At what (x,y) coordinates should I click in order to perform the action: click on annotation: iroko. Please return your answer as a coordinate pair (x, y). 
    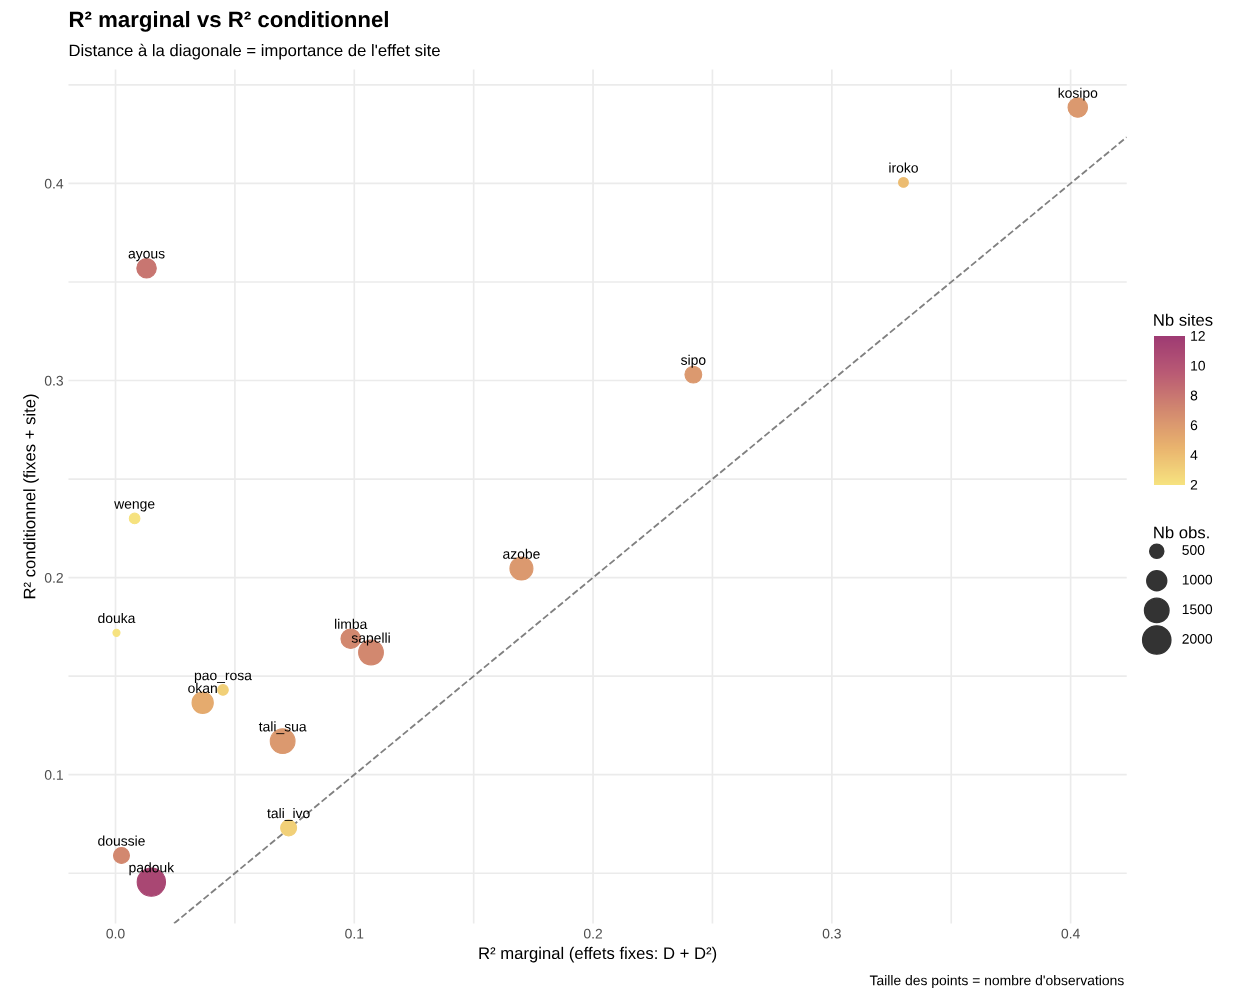
    Looking at the image, I should click on (903, 167).